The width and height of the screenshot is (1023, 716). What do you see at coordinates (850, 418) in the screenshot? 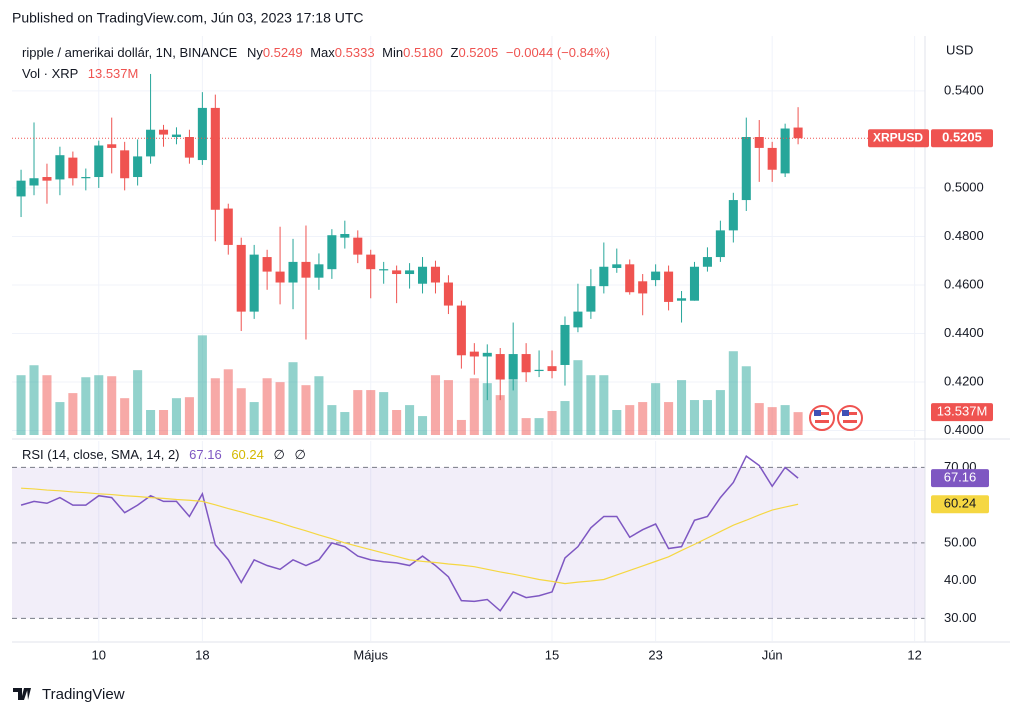
I see `flag-icon` at bounding box center [850, 418].